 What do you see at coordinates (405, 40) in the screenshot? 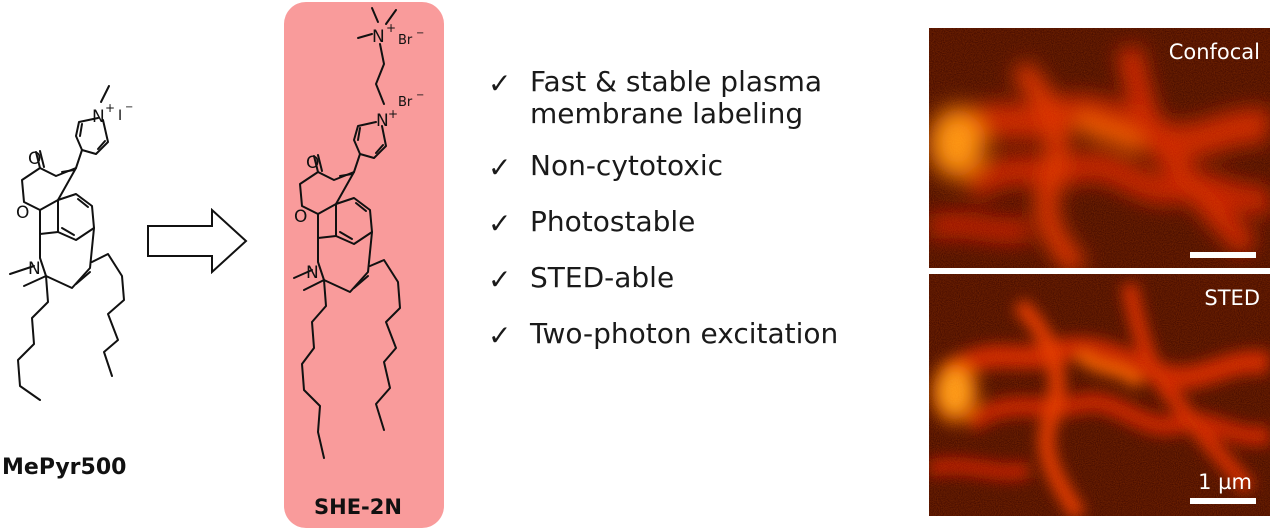
I see `mol2-counterion-1: Br` at bounding box center [405, 40].